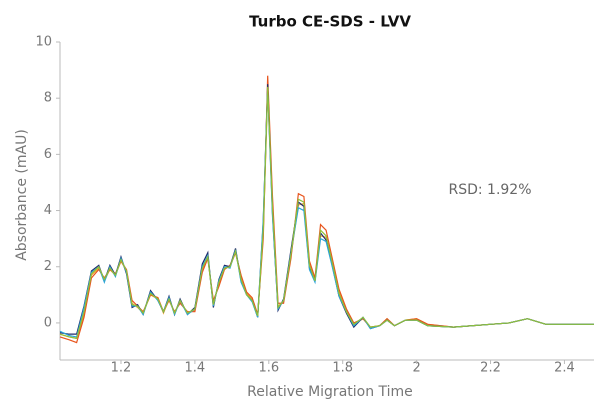 The height and width of the screenshot is (401, 594). Describe the element at coordinates (490, 368) in the screenshot. I see `x-tick-label: 2.2` at that location.